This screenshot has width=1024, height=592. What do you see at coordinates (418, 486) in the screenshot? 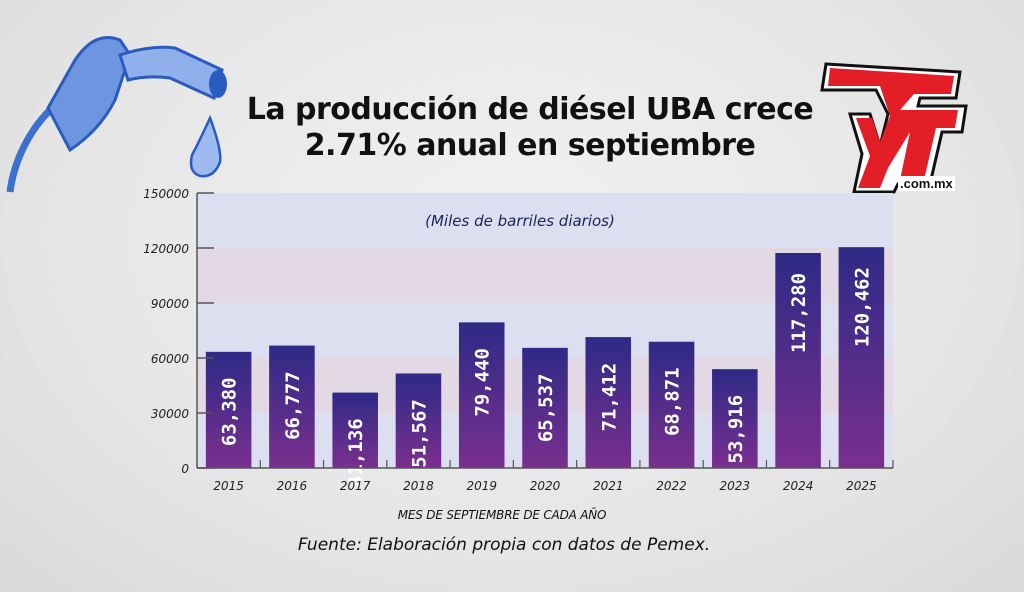
I see `x-tick-label: 2018` at bounding box center [418, 486].